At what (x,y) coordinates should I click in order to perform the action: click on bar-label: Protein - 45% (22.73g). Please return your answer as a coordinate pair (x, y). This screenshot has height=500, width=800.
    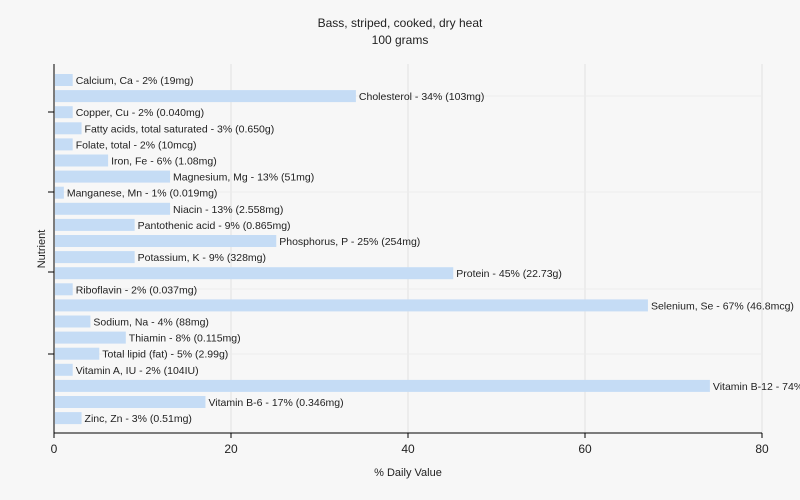
    Looking at the image, I should click on (509, 274).